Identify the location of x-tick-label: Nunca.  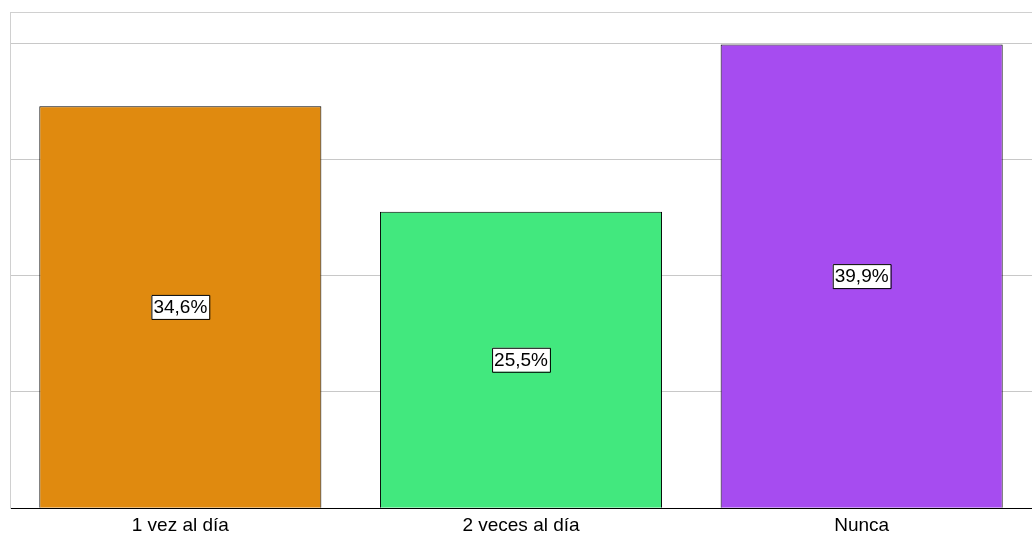
(862, 524).